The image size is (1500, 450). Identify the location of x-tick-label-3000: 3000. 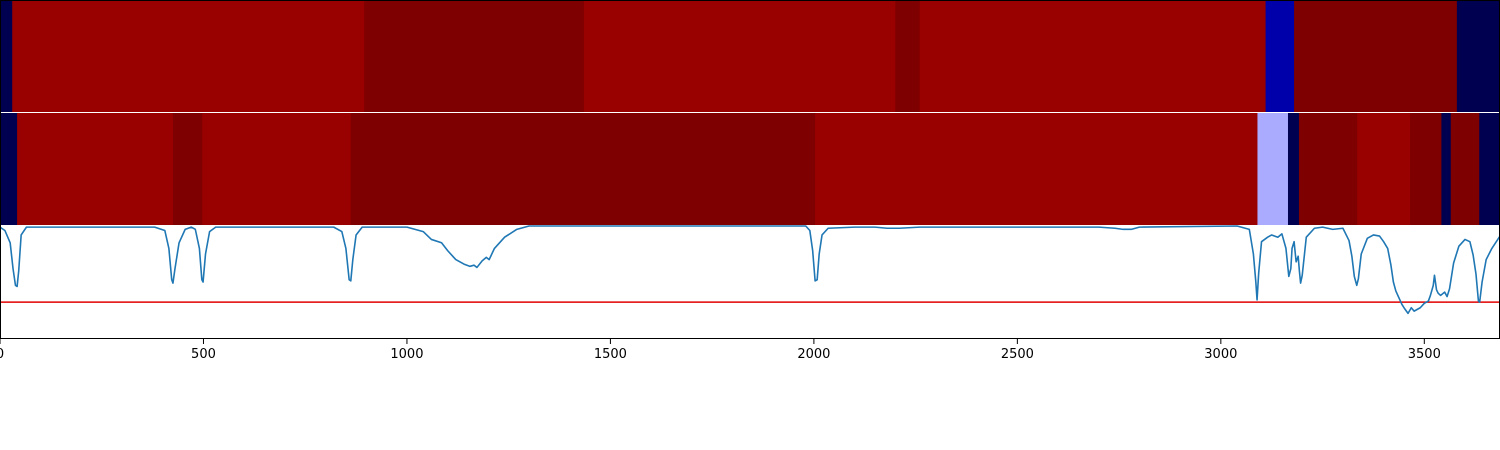
(1220, 354).